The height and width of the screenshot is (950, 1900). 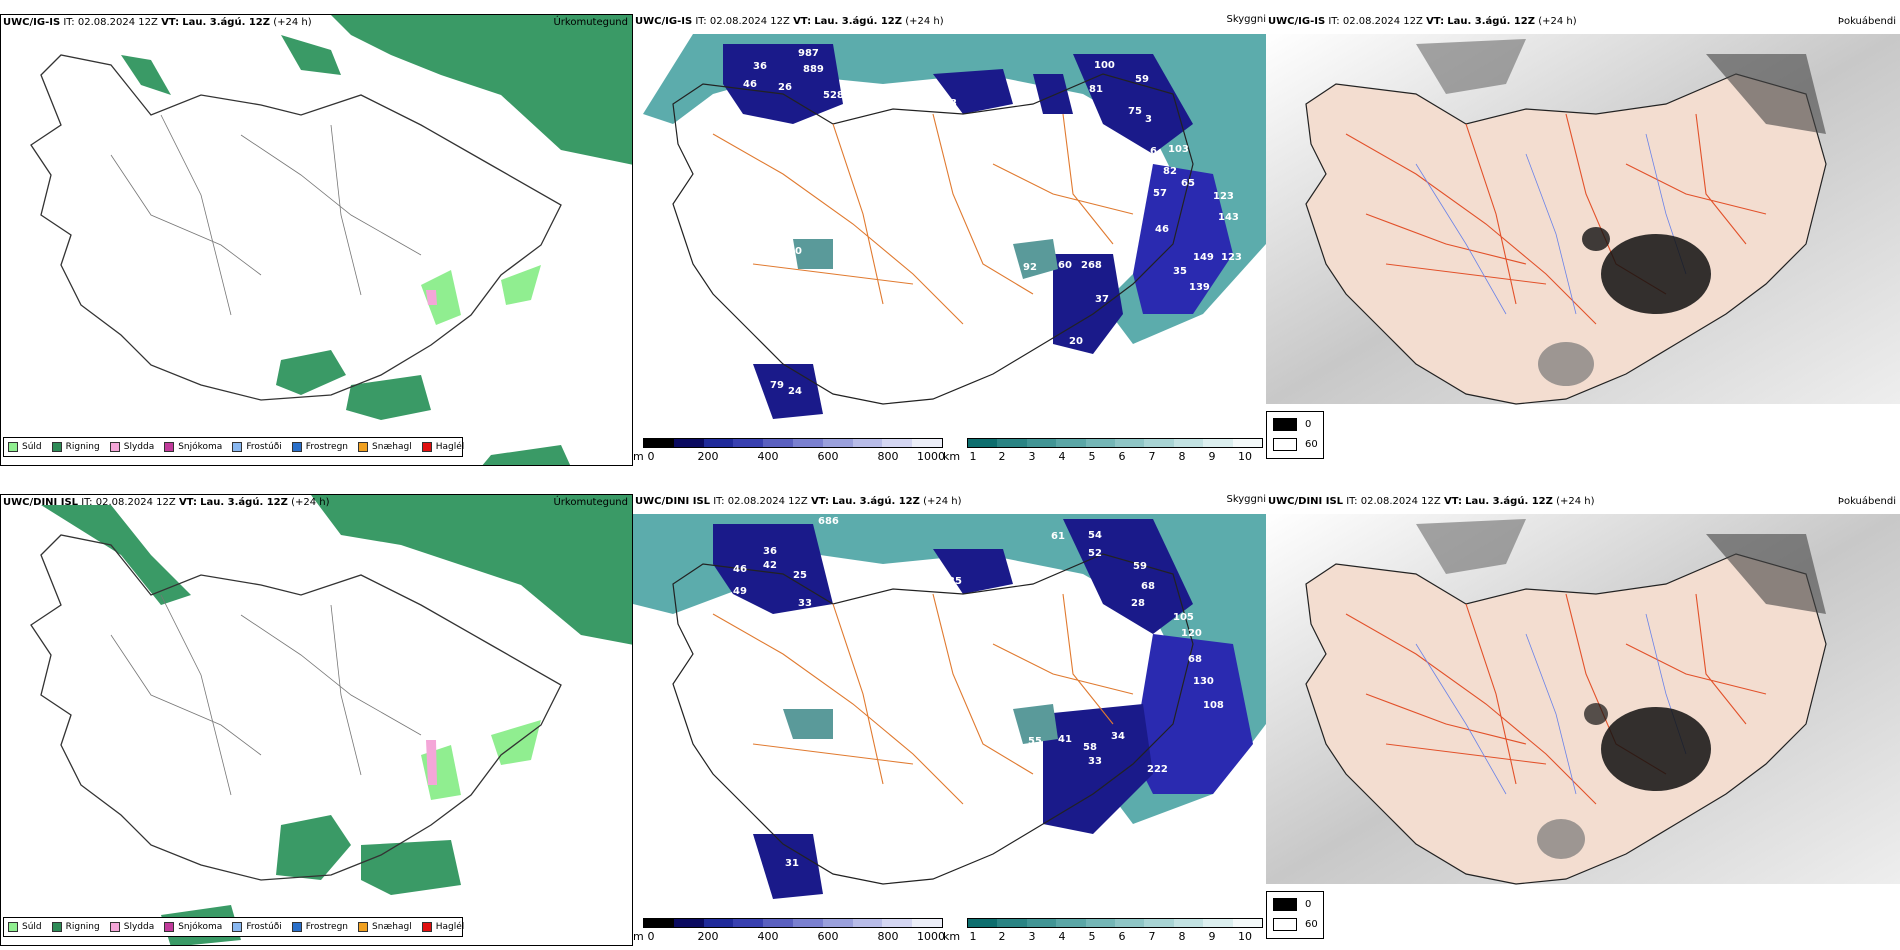 I want to click on visibility-value-label: 51, so click(x=770, y=361).